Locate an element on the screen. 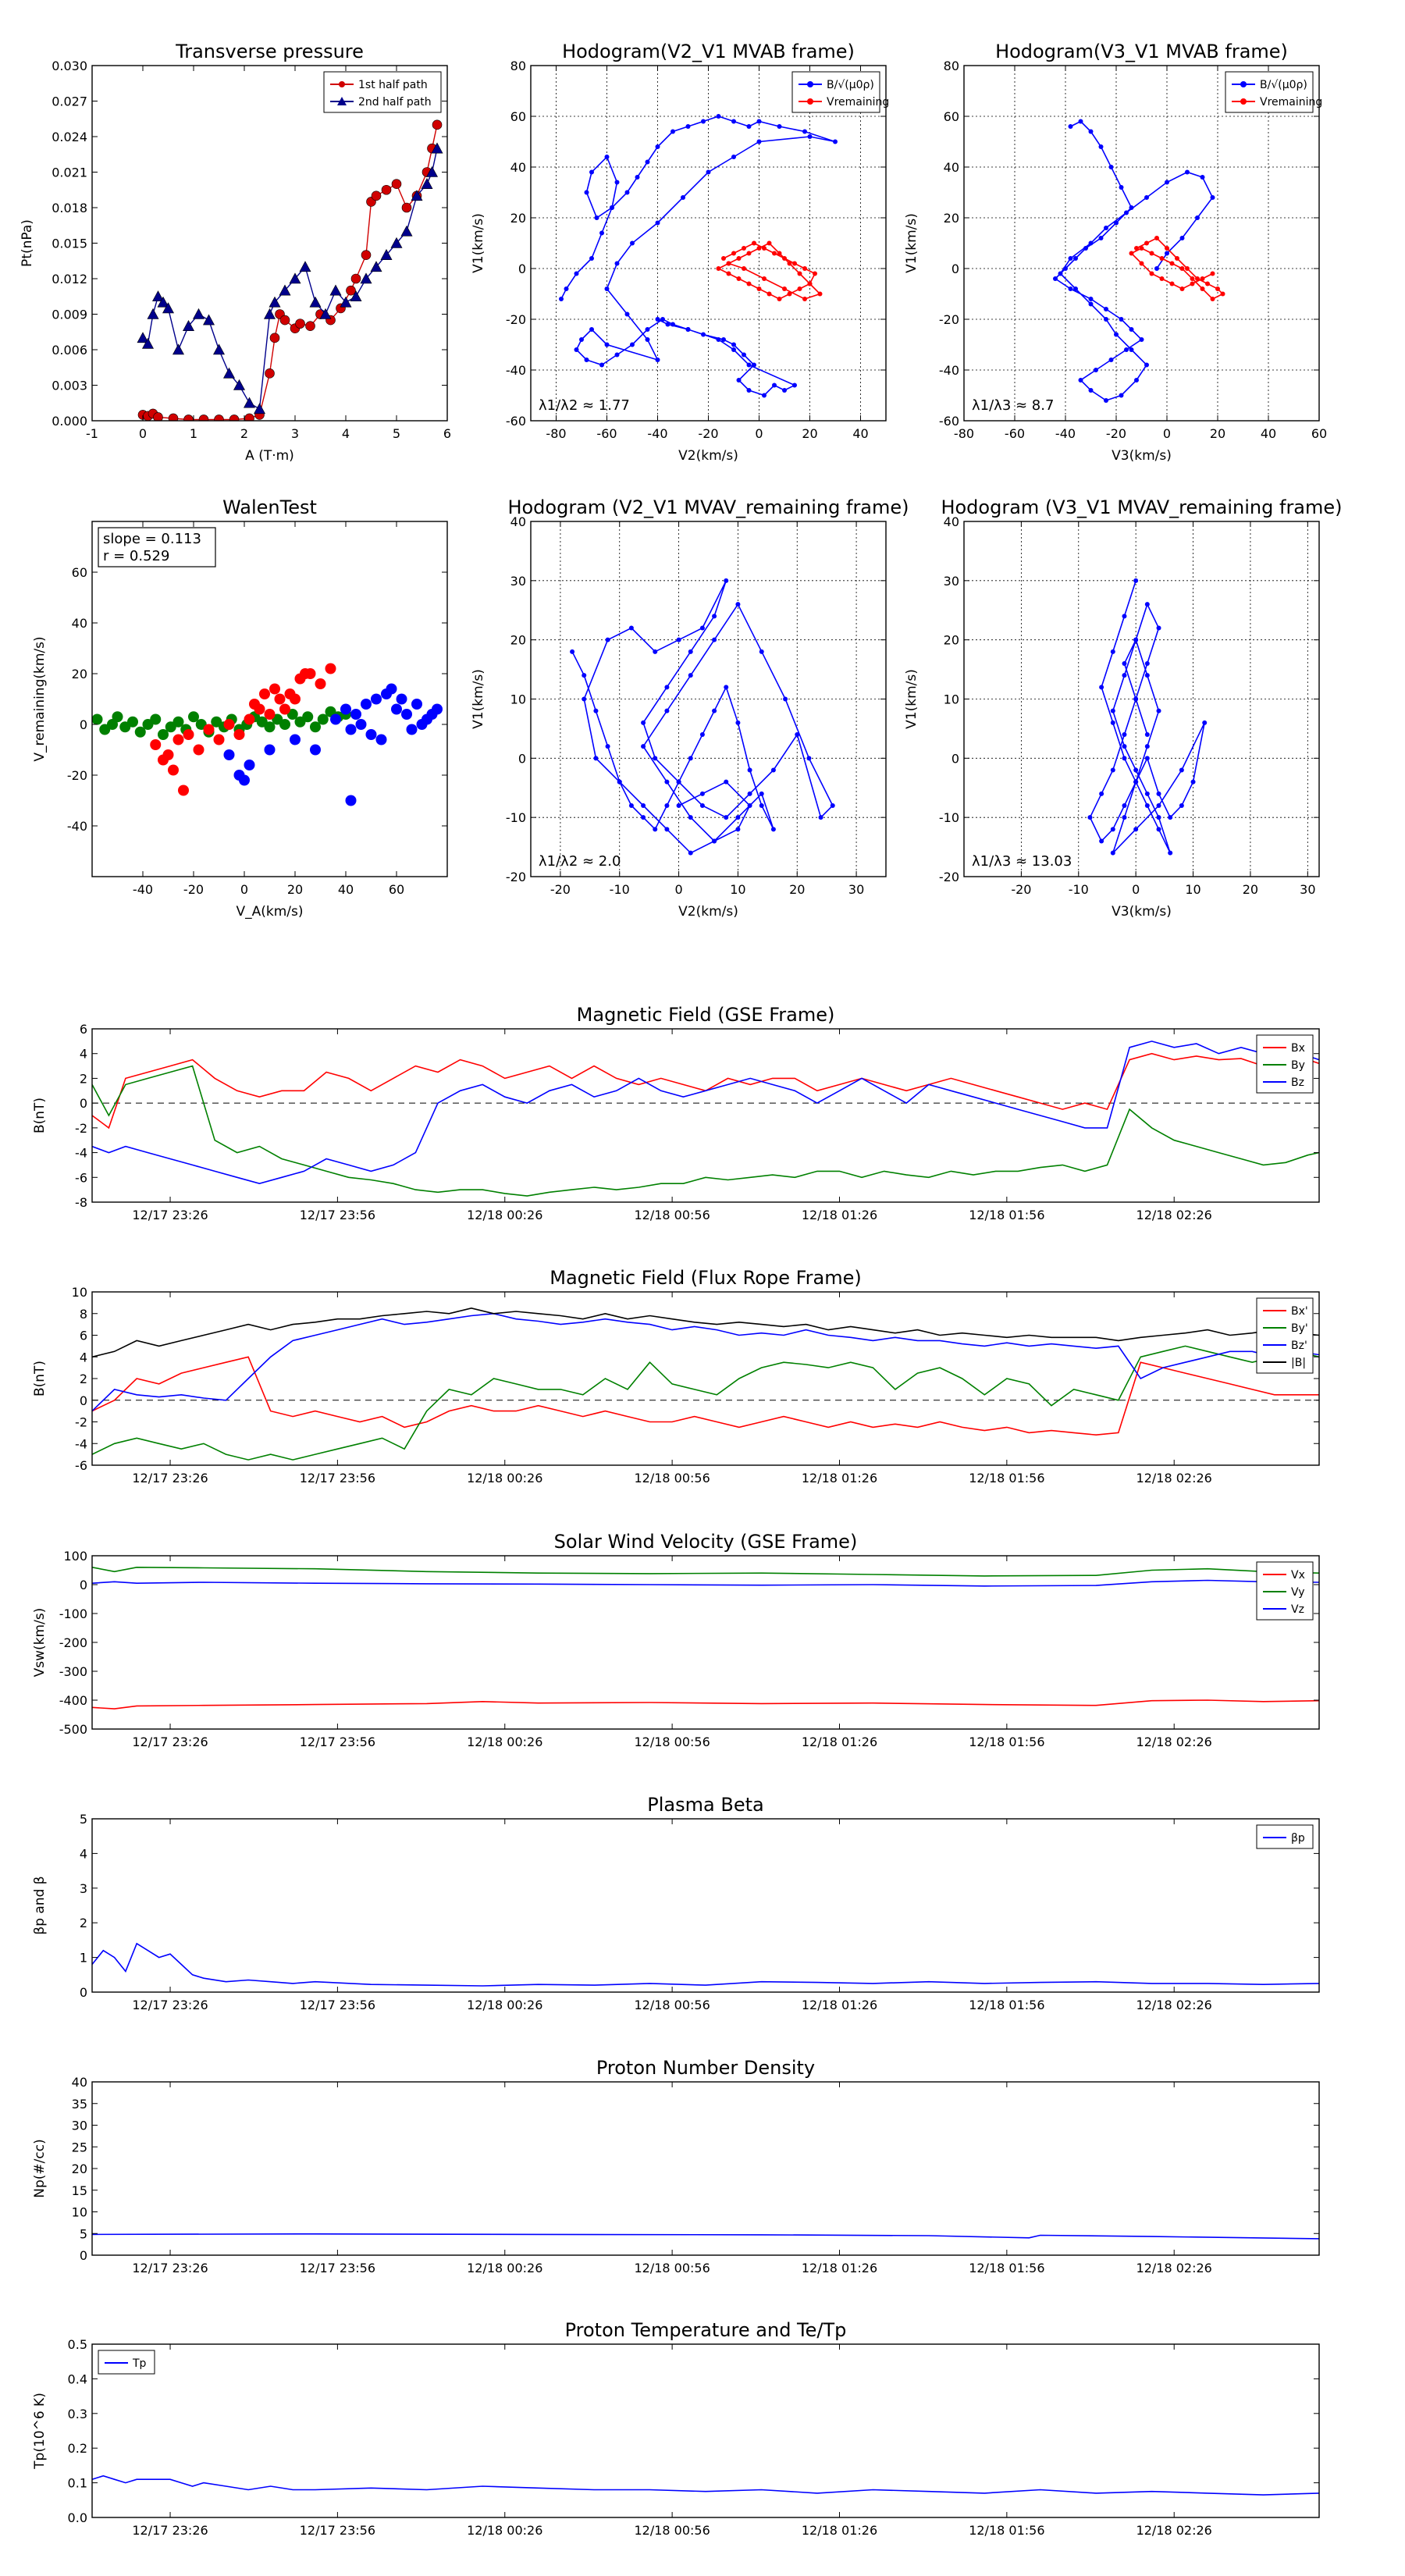  series-line-By is located at coordinates (706, 1131).